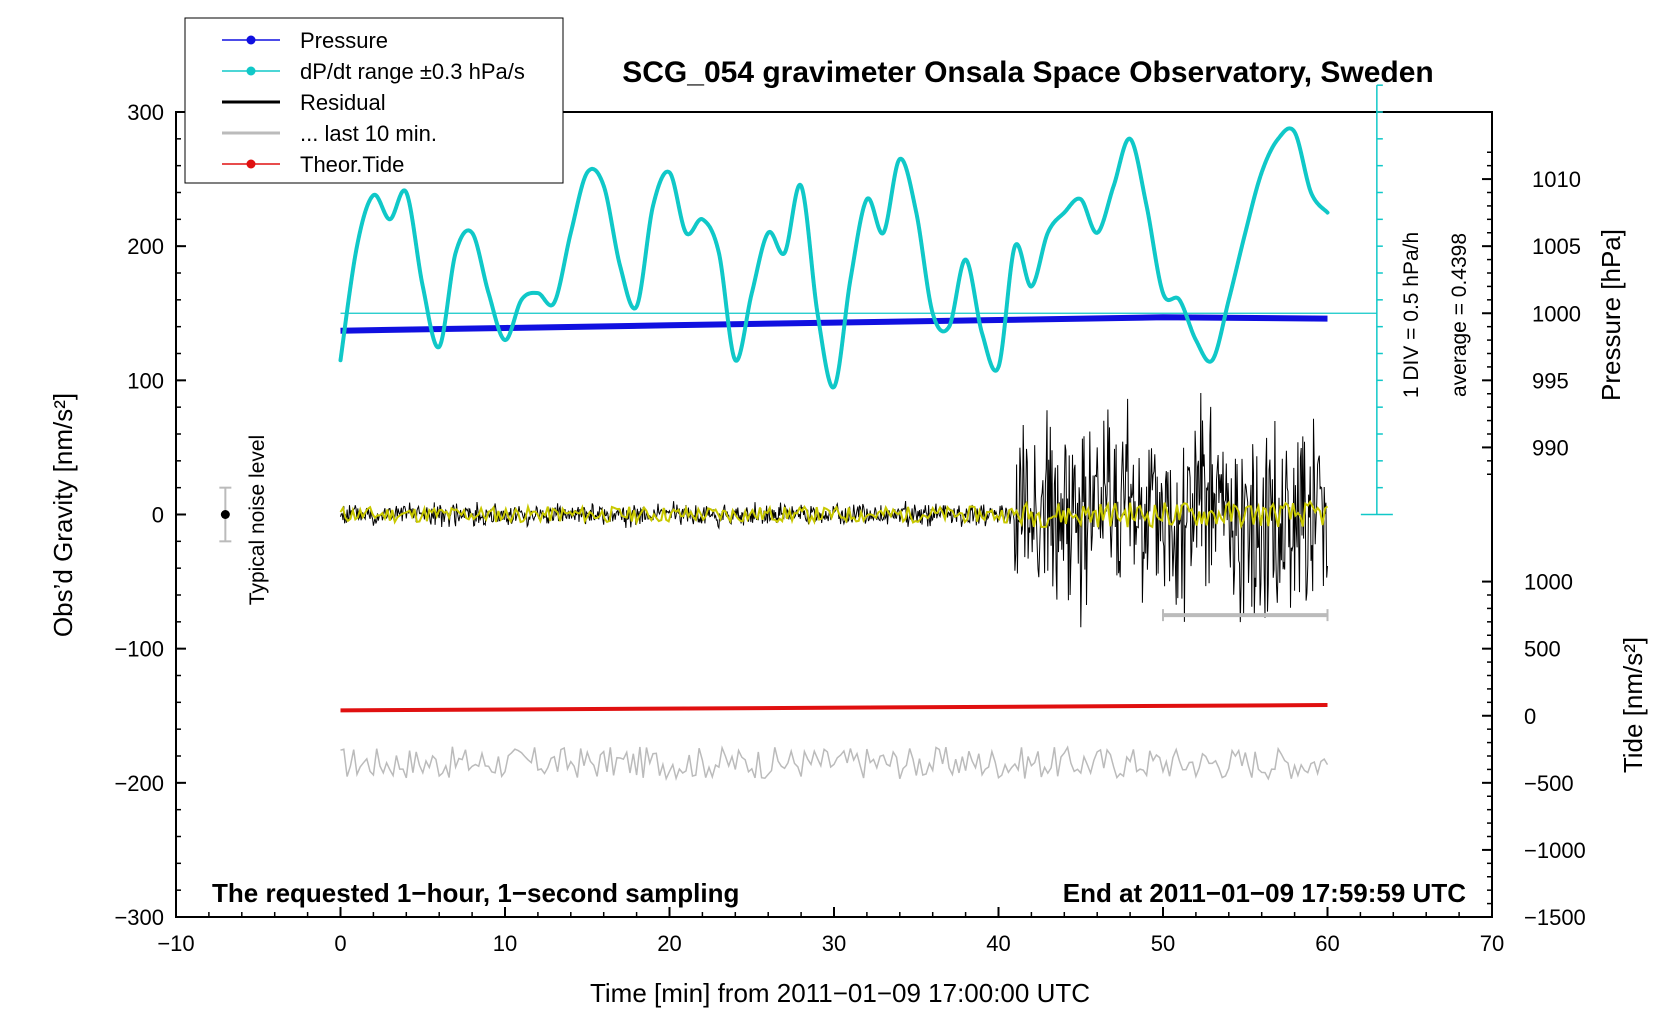  What do you see at coordinates (158, 515) in the screenshot?
I see `y-tick-label: 0` at bounding box center [158, 515].